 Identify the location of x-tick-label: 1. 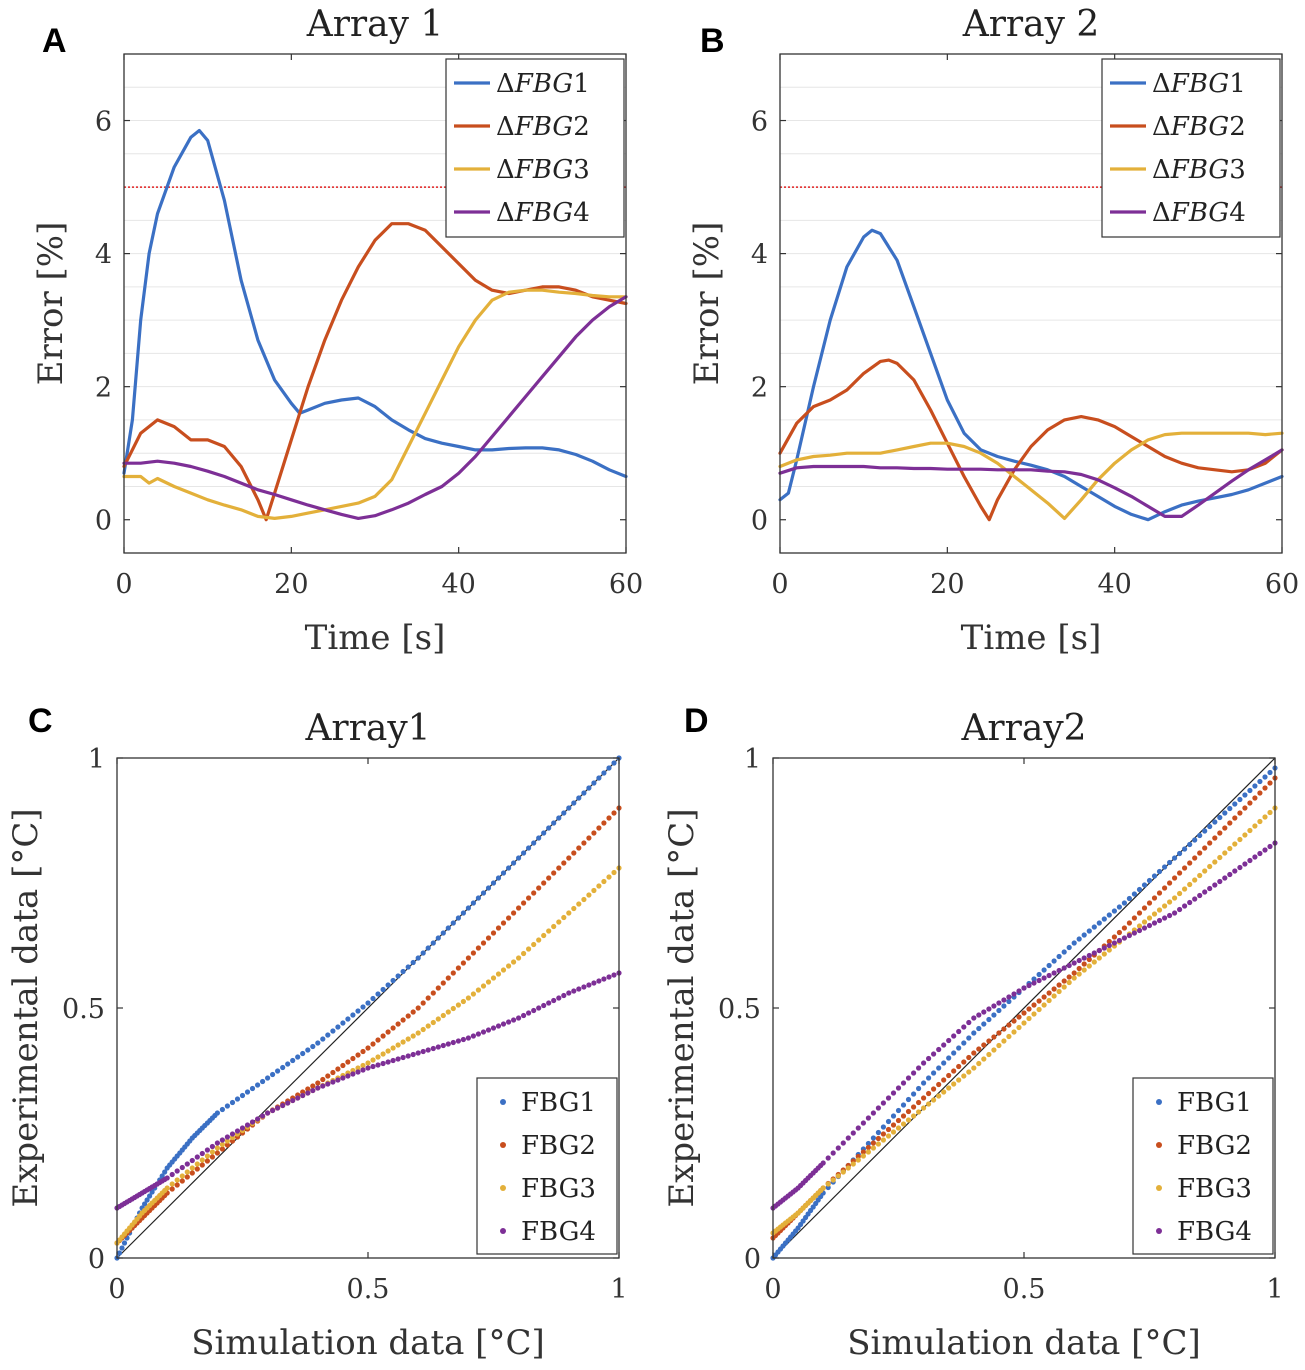
(1274, 1289).